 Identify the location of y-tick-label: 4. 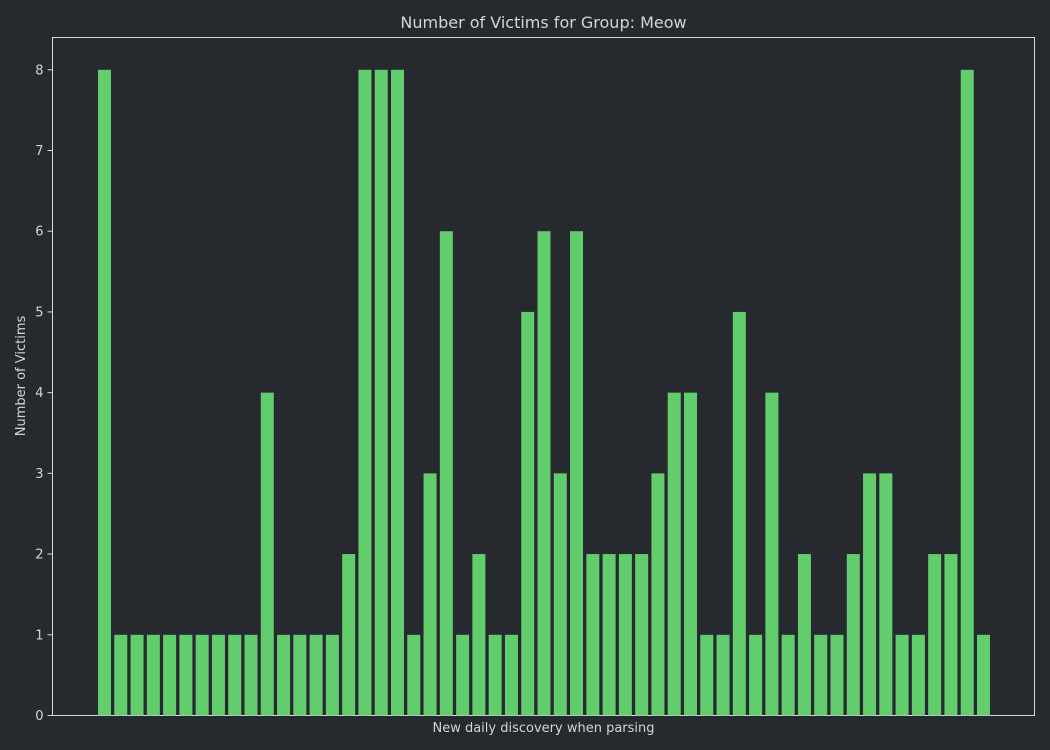
(39, 393).